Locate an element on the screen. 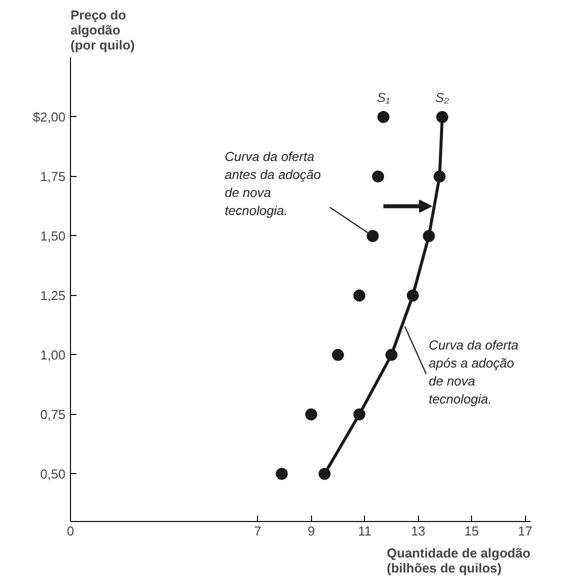 This screenshot has height=587, width=568. annotation: Curva da oferta após a adoção de nova tecnologia. is located at coordinates (473, 371).